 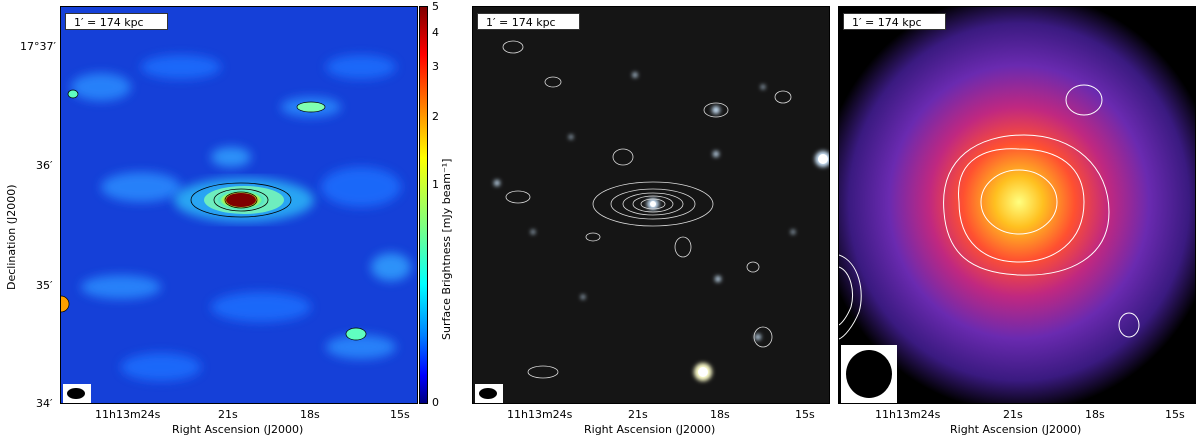 What do you see at coordinates (423, 205) in the screenshot?
I see `colorbar` at bounding box center [423, 205].